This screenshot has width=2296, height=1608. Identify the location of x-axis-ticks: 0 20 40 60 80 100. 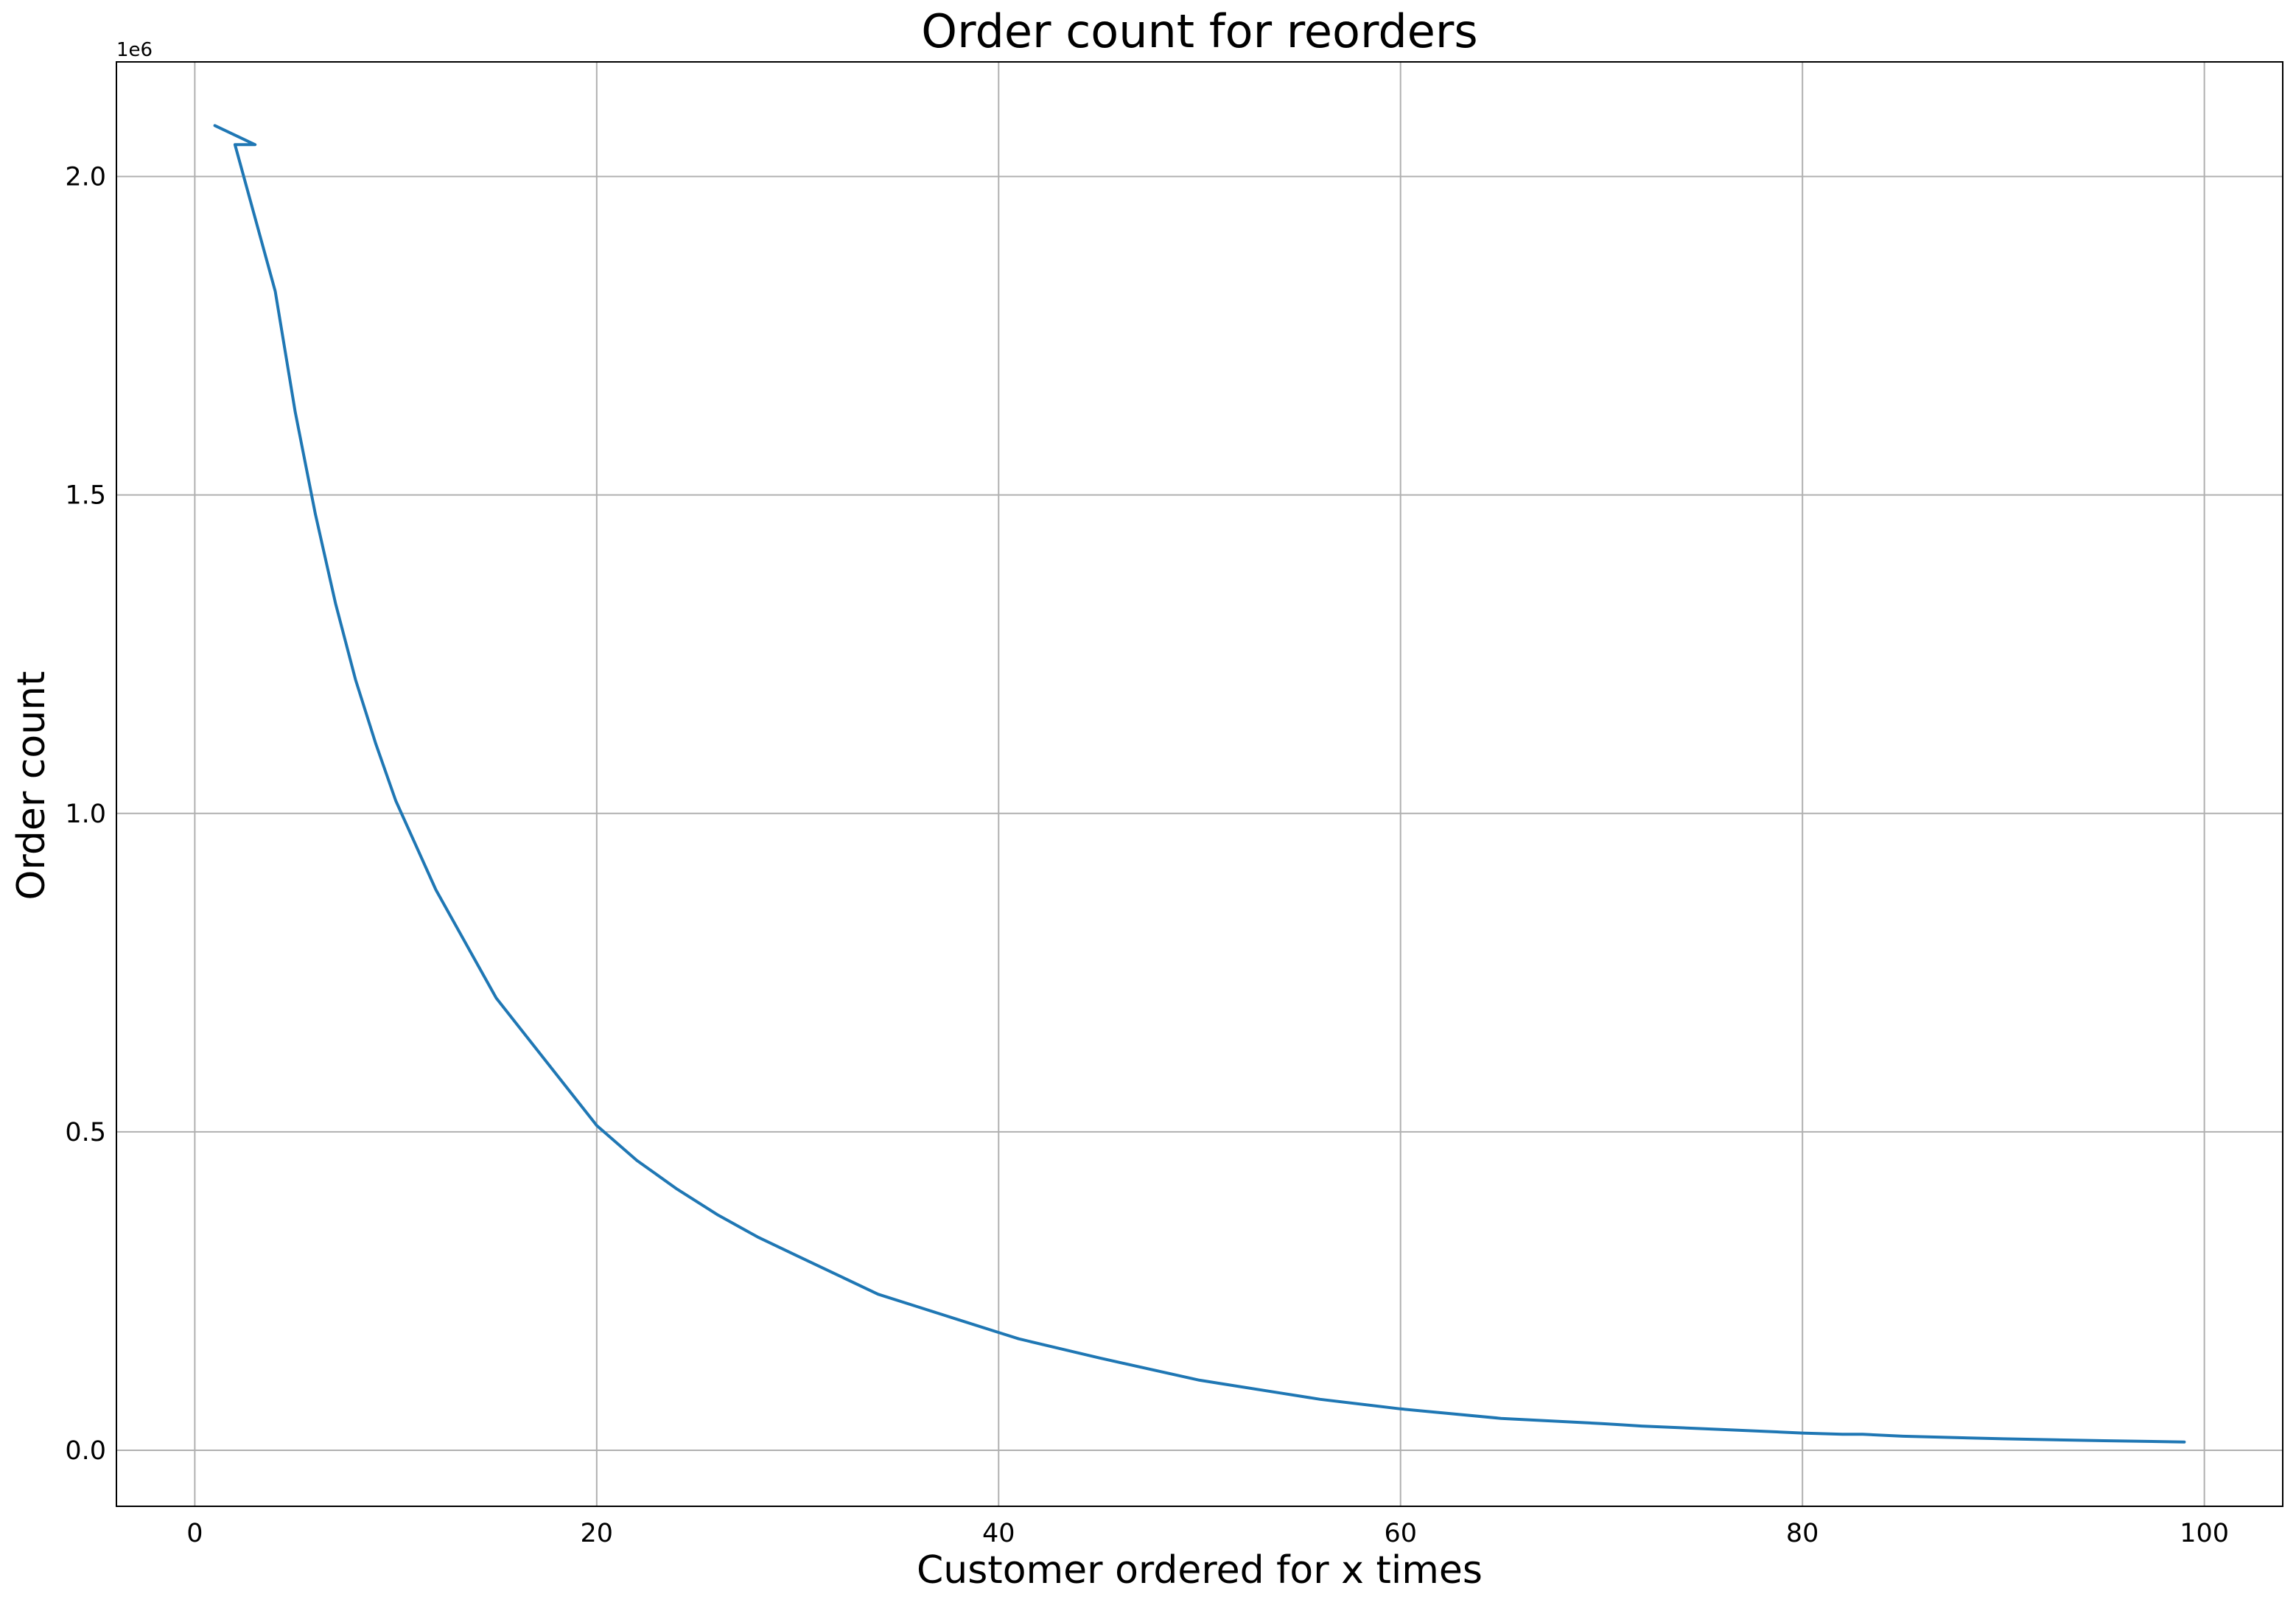
(1207, 1533).